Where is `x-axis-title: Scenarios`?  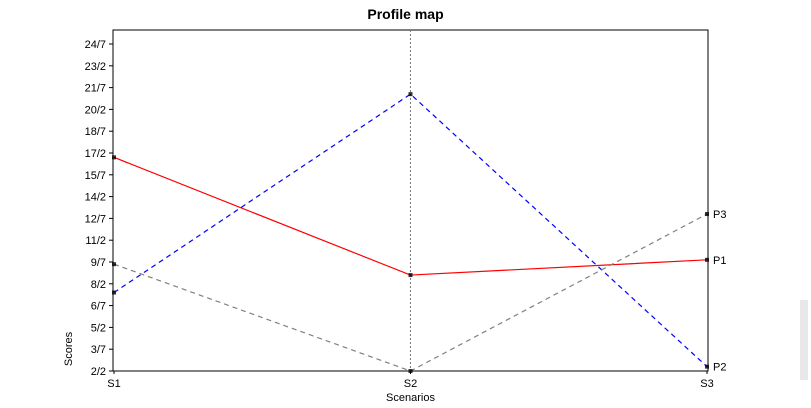
x-axis-title: Scenarios is located at coordinates (410, 398).